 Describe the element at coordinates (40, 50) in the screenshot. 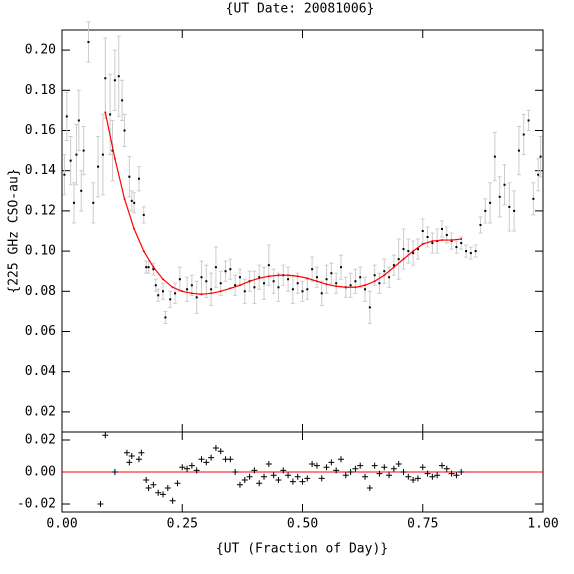

I see `y-tick-label: 0.20` at that location.